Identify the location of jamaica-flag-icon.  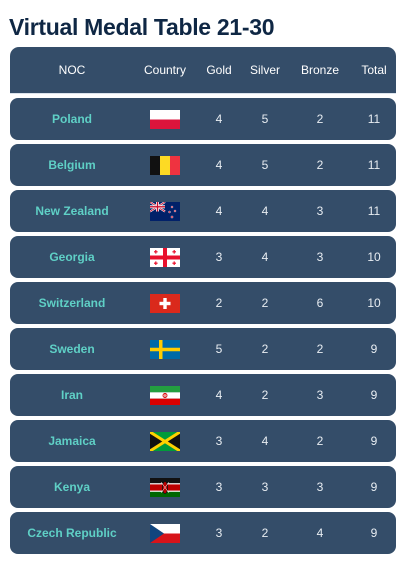
(165, 441).